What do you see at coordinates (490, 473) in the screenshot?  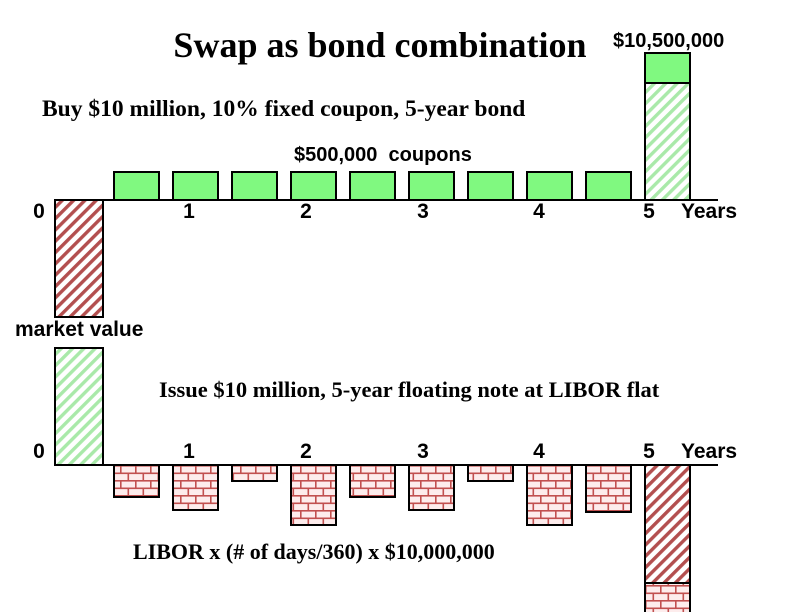 I see `bars-note-t3.5` at bounding box center [490, 473].